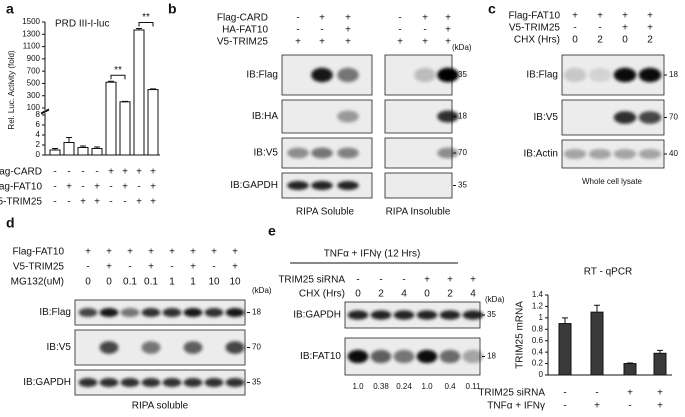  I want to click on y-tick-label: 100, so click(34, 107).